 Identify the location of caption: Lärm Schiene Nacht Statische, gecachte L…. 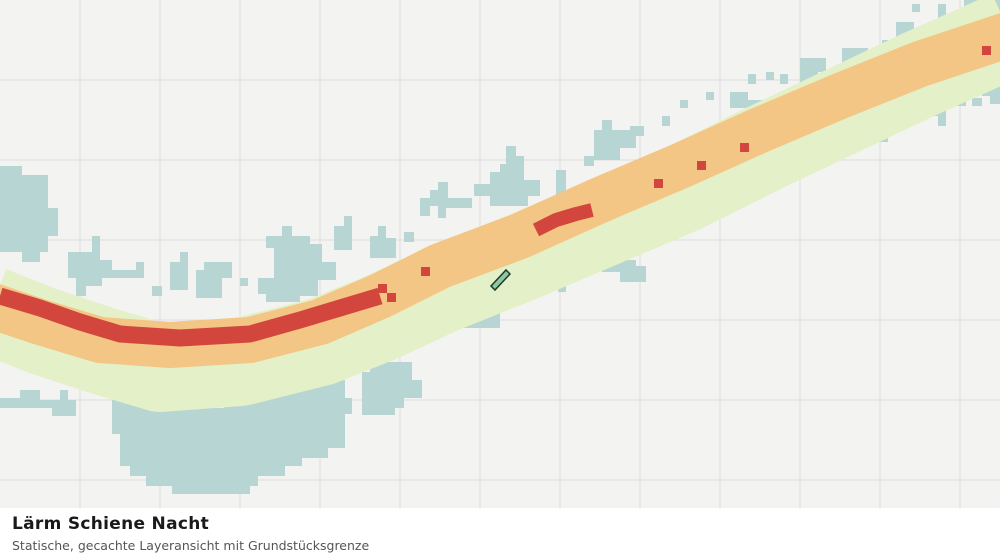
(502, 530).